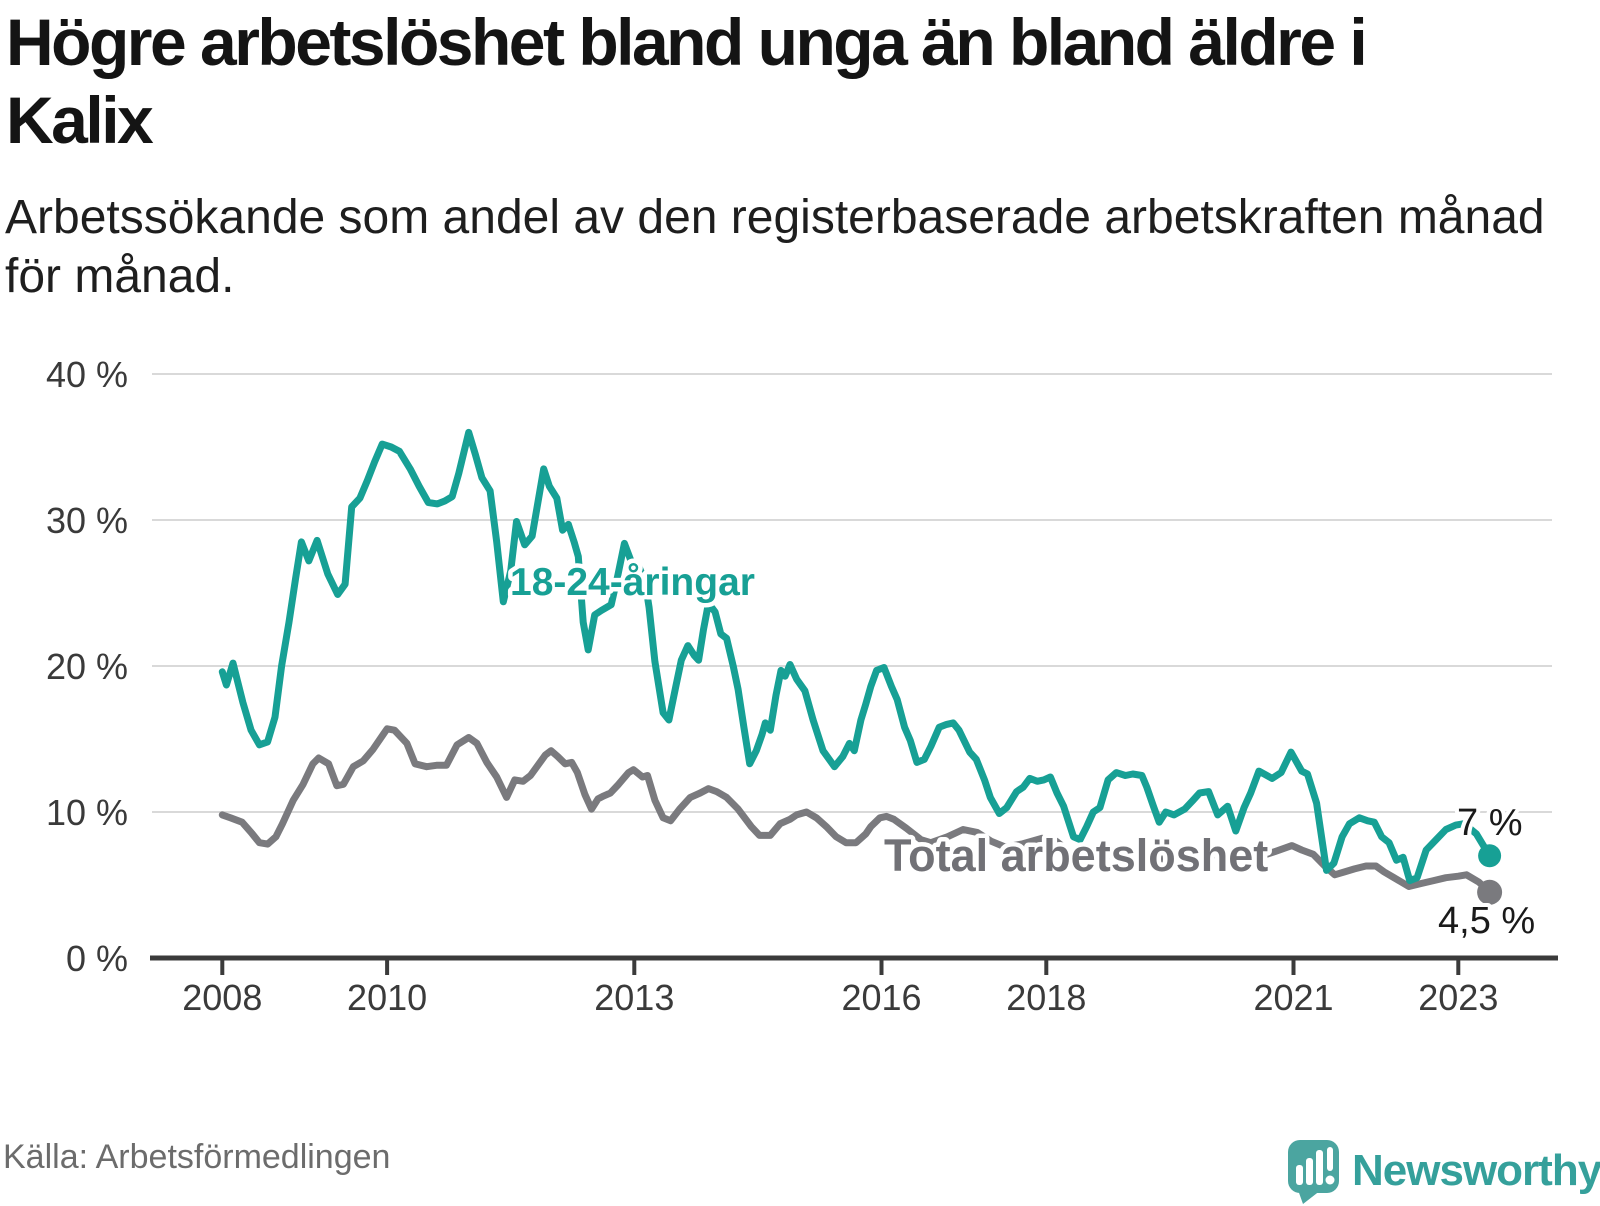 This screenshot has height=1206, width=1600. I want to click on series-label-youth: 18-24-åringar, so click(632, 582).